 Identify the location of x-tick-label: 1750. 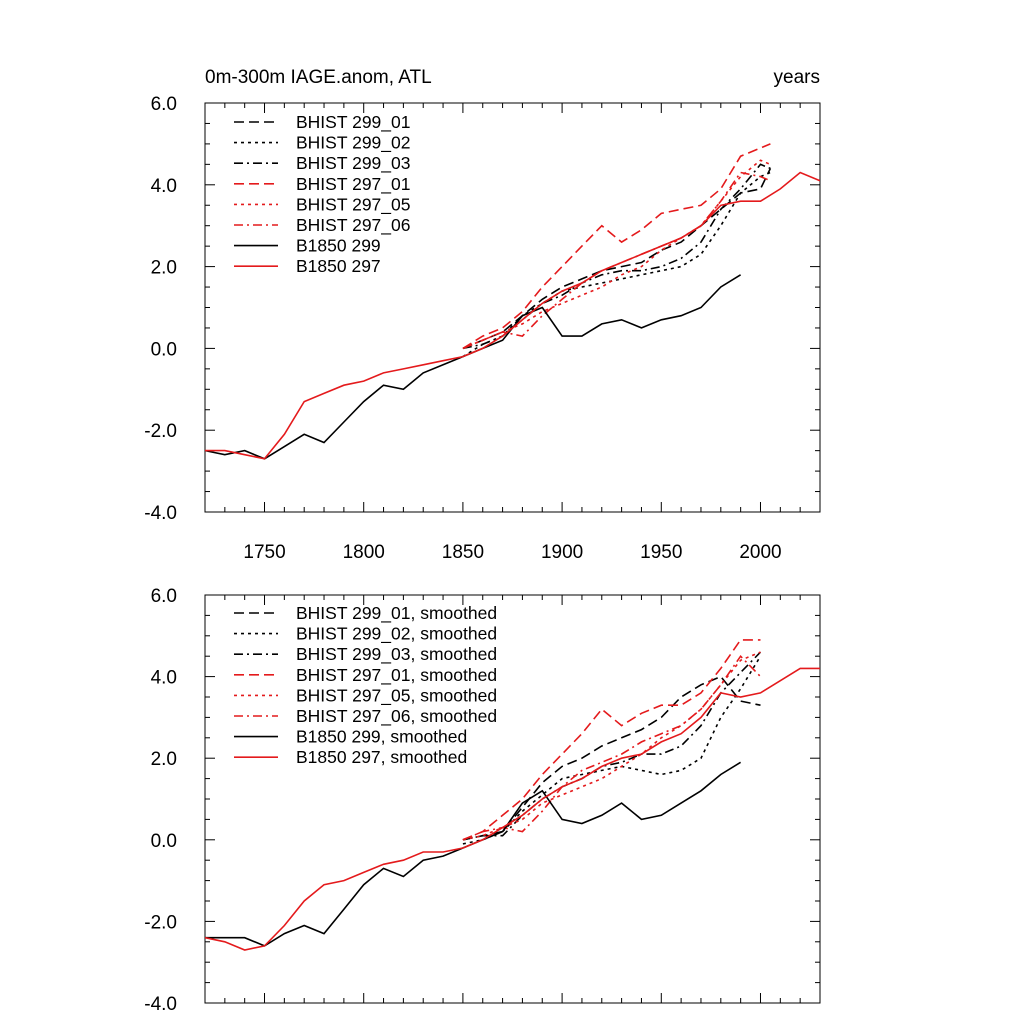
(264, 552).